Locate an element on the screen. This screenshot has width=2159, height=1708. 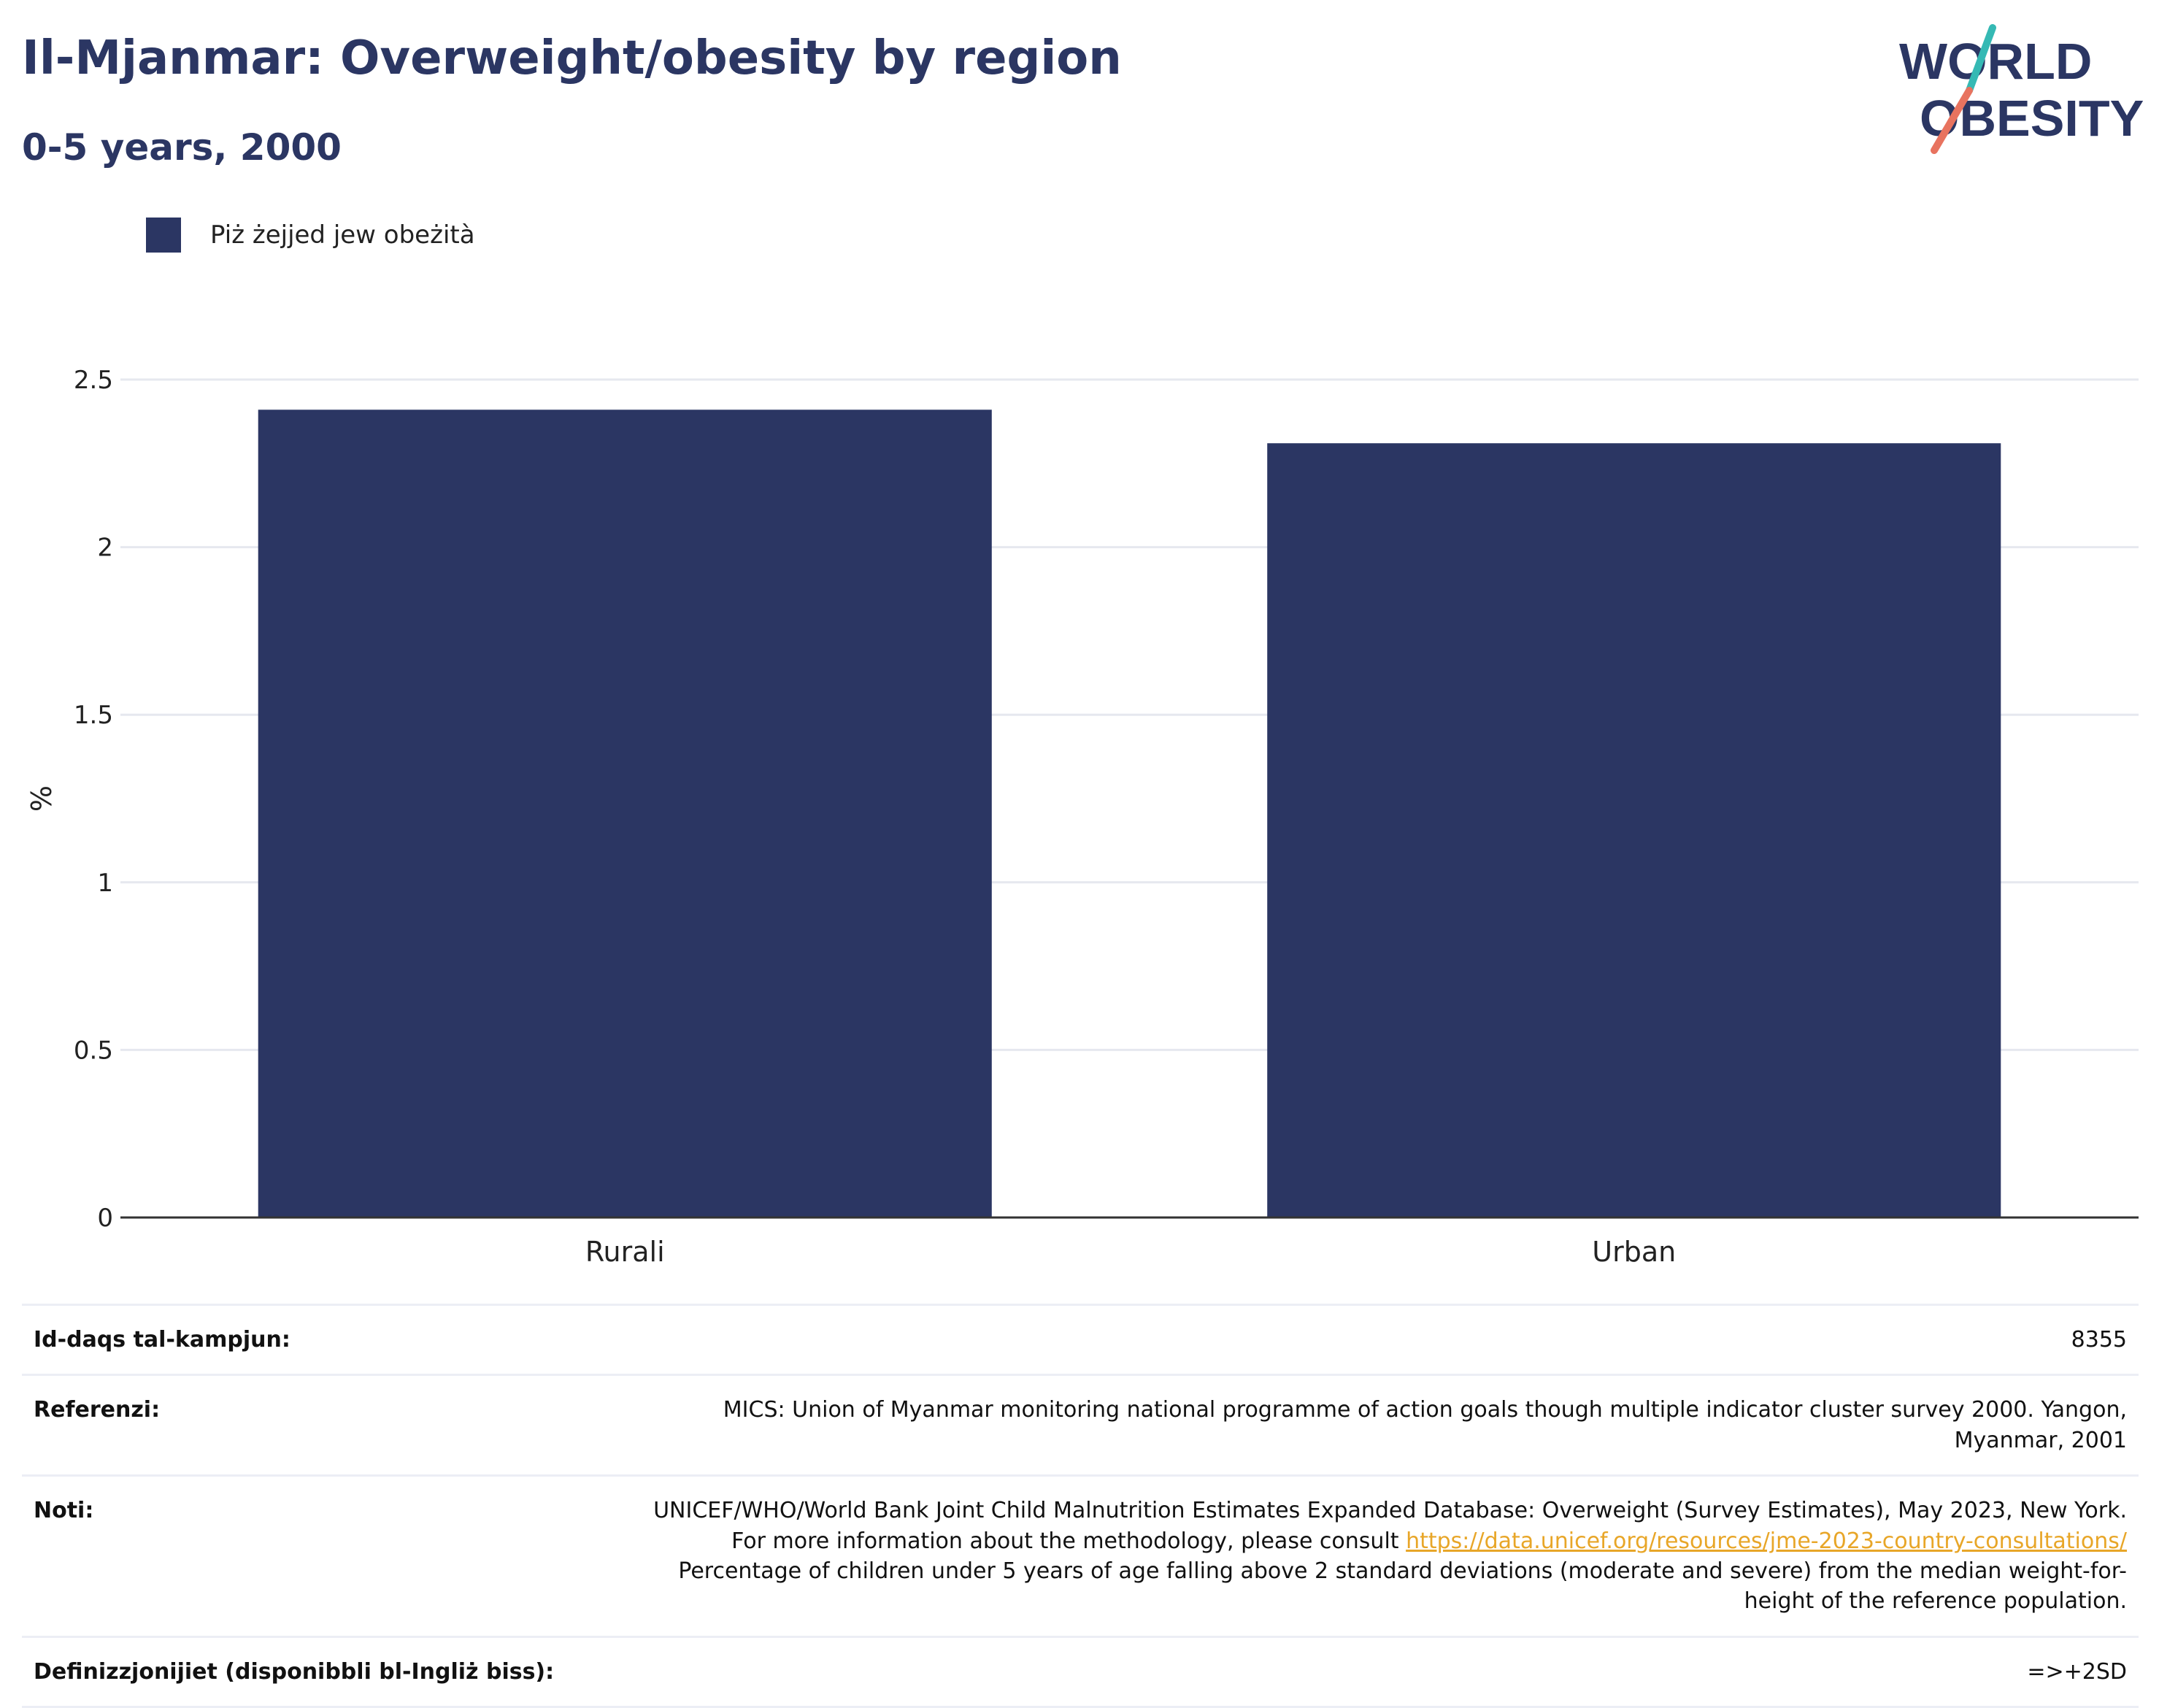
logo-word-world: WORLD is located at coordinates (1996, 61).